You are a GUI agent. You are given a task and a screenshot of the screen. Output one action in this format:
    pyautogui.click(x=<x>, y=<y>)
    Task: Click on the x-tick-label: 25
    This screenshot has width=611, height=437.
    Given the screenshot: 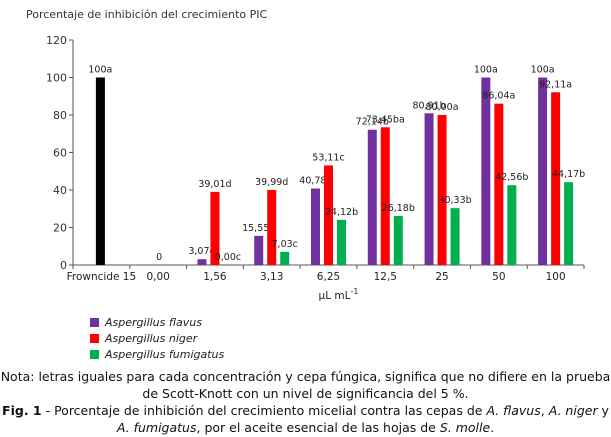 What is the action you would take?
    pyautogui.click(x=441, y=277)
    